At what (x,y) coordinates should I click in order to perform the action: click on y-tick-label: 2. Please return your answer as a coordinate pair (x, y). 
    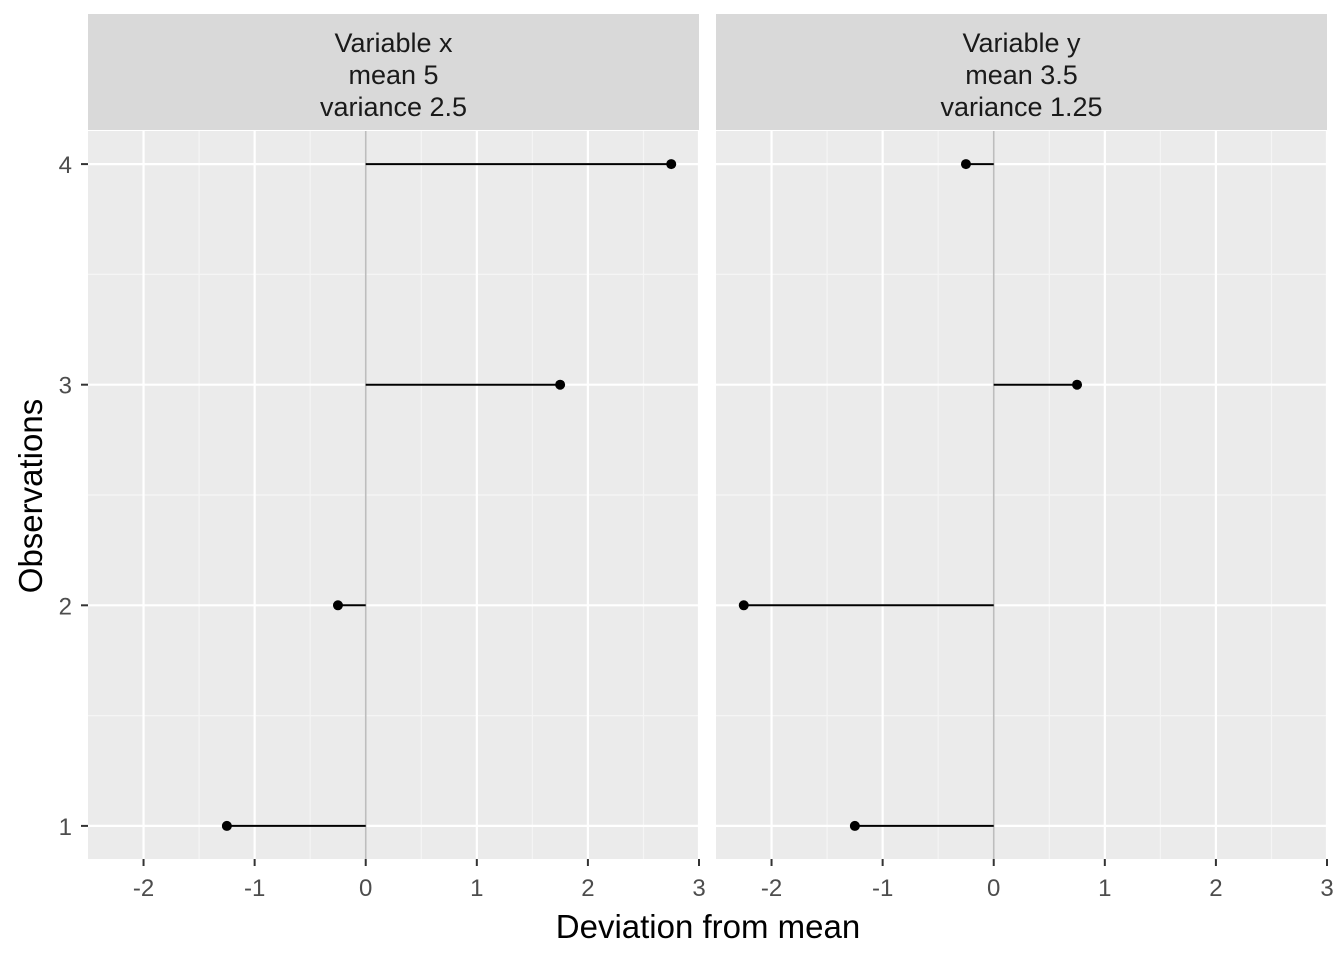
    Looking at the image, I should click on (65, 606).